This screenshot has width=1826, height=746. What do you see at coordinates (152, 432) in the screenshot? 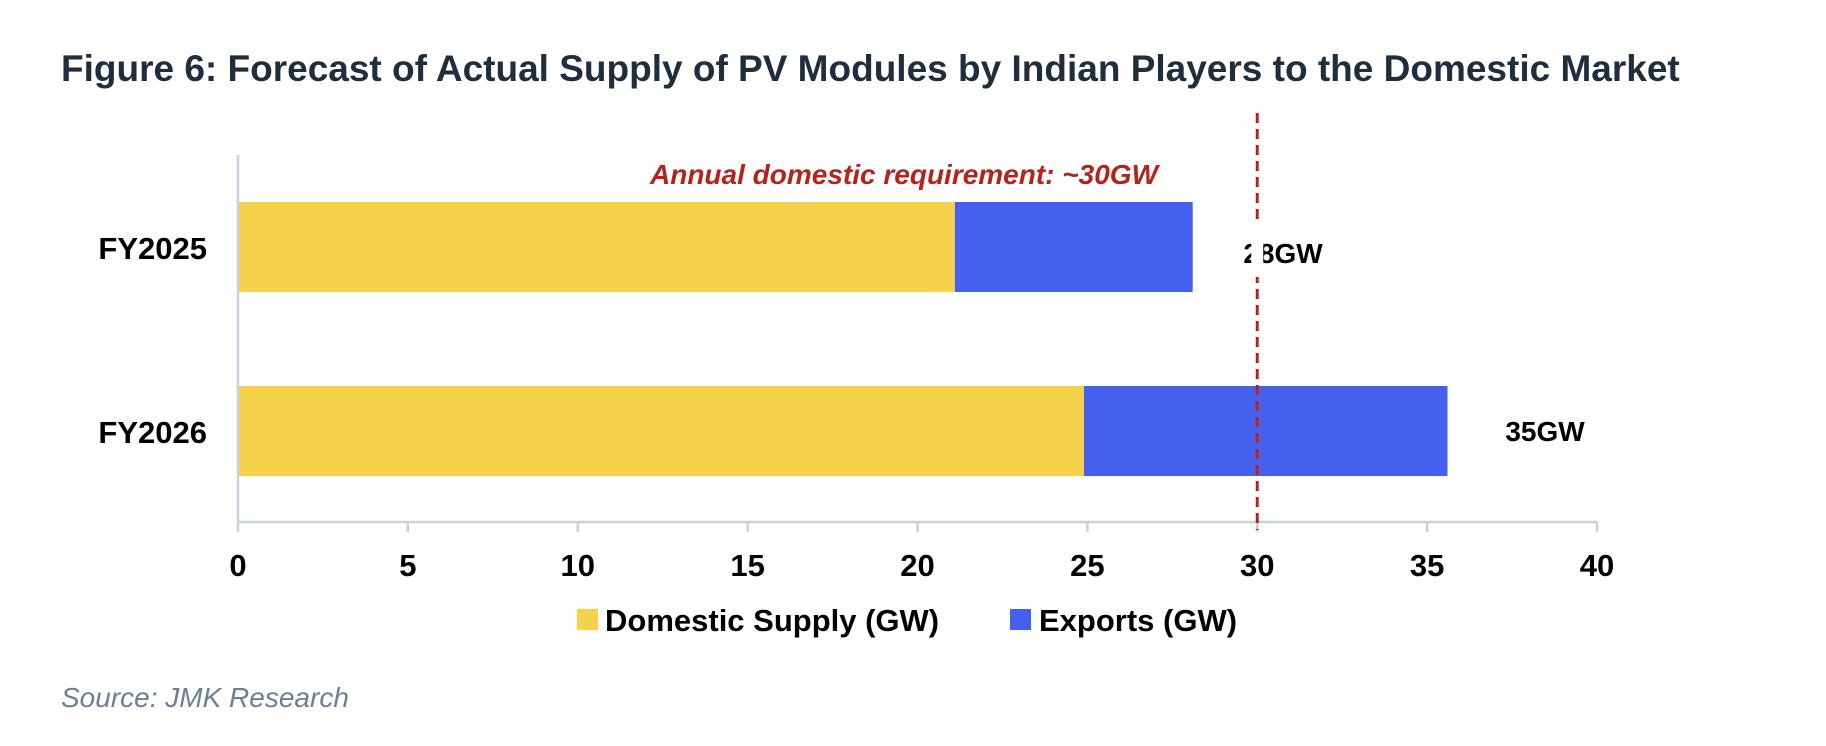
I see `category-label: FY2026` at bounding box center [152, 432].